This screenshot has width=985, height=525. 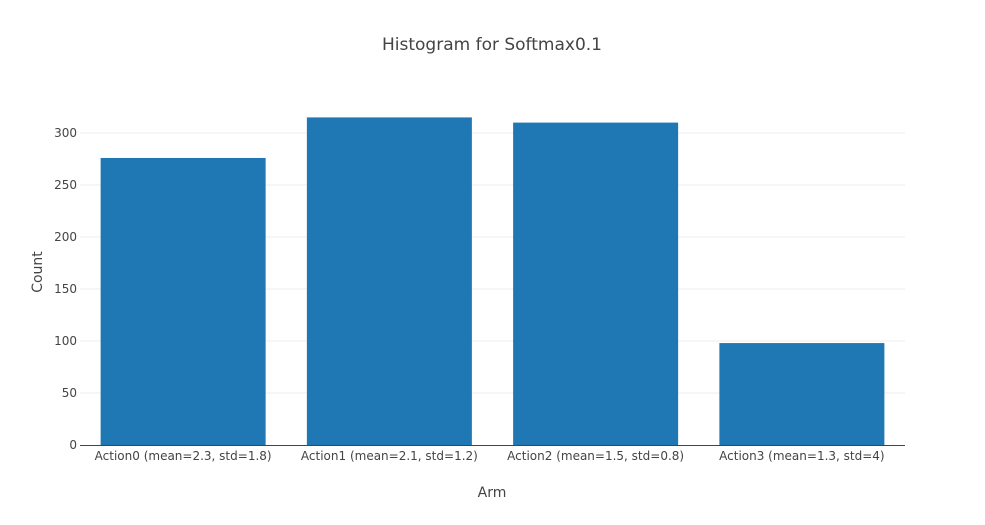 What do you see at coordinates (65, 341) in the screenshot?
I see `y-tick-label: 100` at bounding box center [65, 341].